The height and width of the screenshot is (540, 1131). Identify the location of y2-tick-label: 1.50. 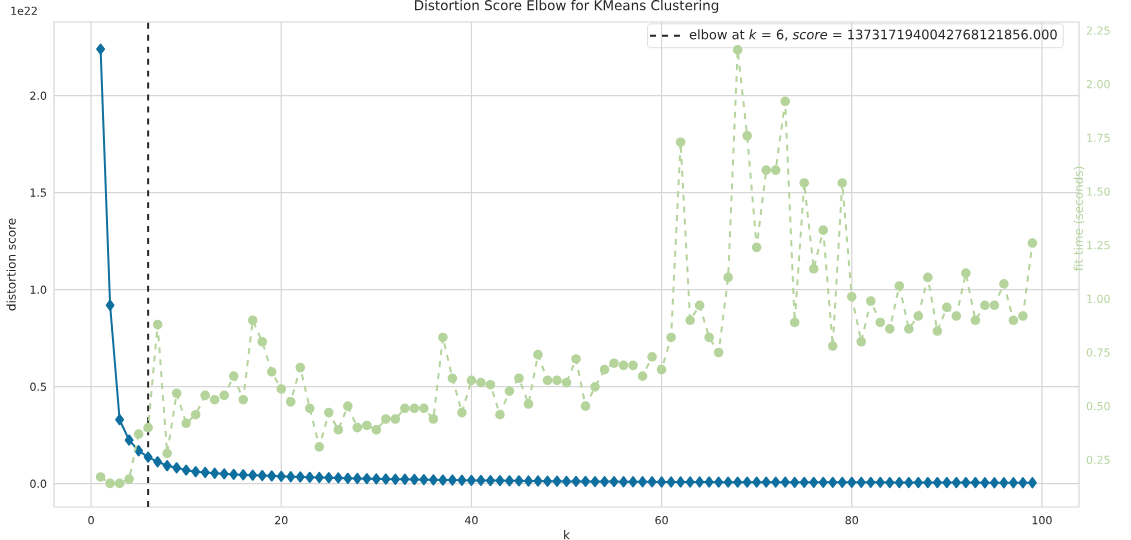
(1098, 191).